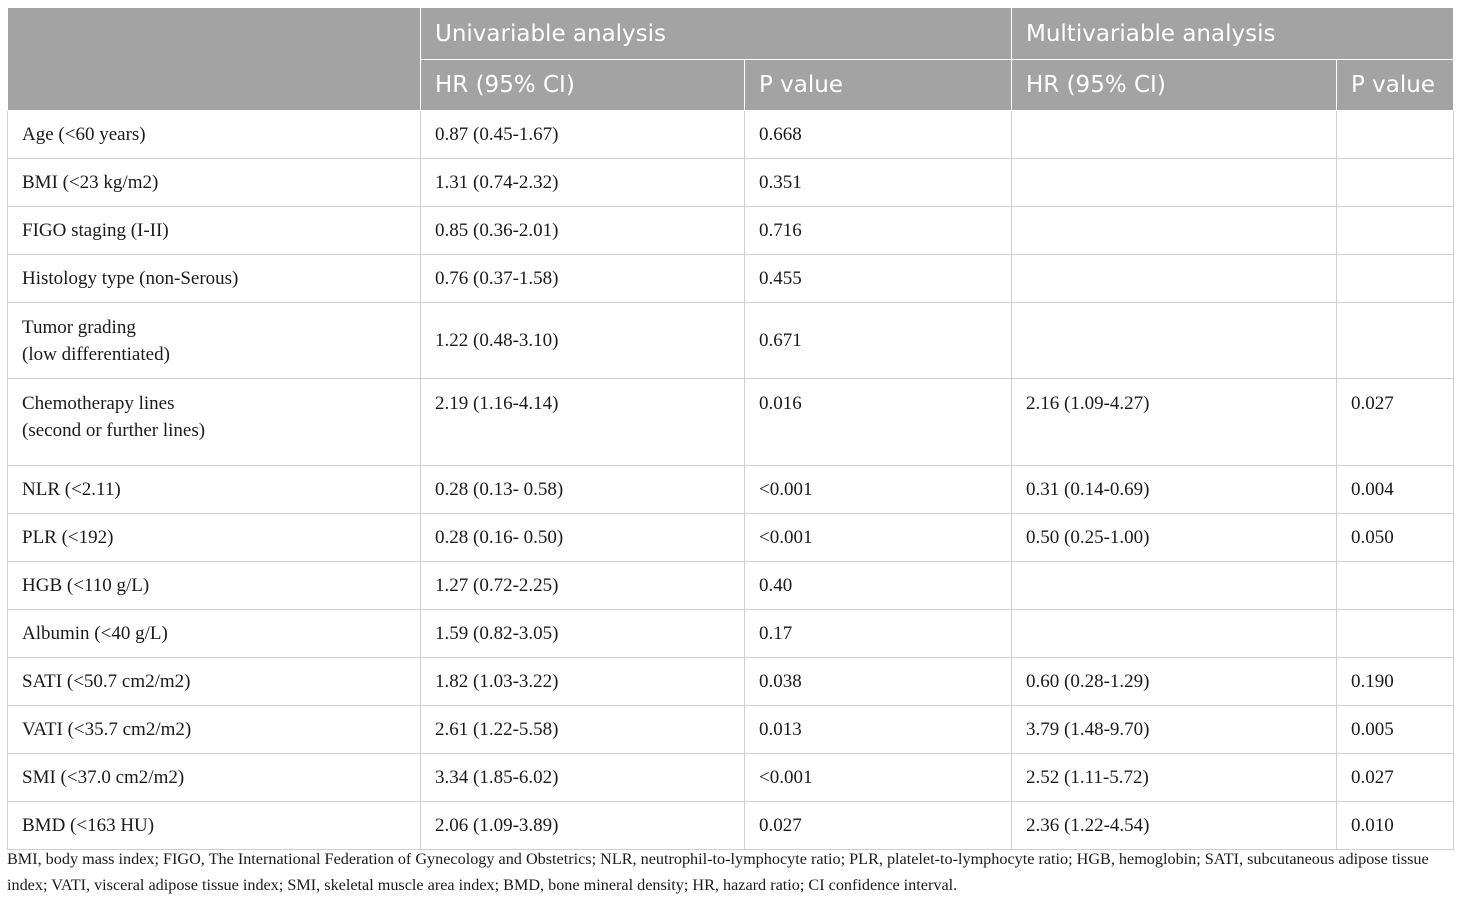 The width and height of the screenshot is (1460, 905). What do you see at coordinates (1174, 537) in the screenshot?
I see `multi-hr-cell: 0.50 (0.25-1.00)` at bounding box center [1174, 537].